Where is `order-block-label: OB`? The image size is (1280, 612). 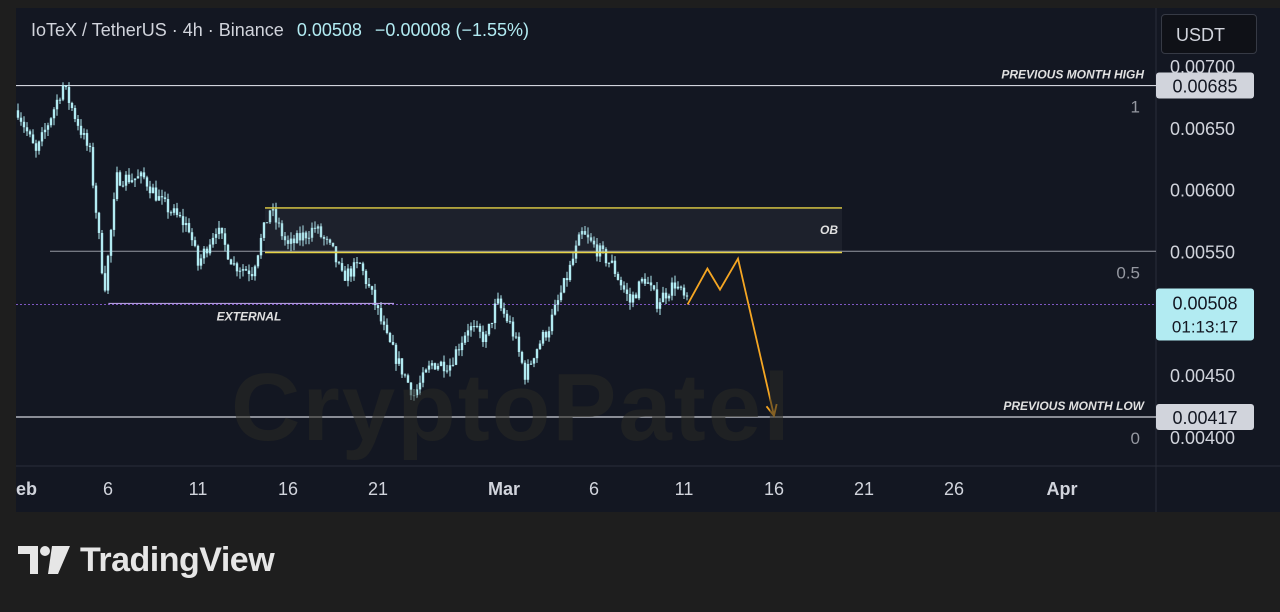 order-block-label: OB is located at coordinates (829, 230).